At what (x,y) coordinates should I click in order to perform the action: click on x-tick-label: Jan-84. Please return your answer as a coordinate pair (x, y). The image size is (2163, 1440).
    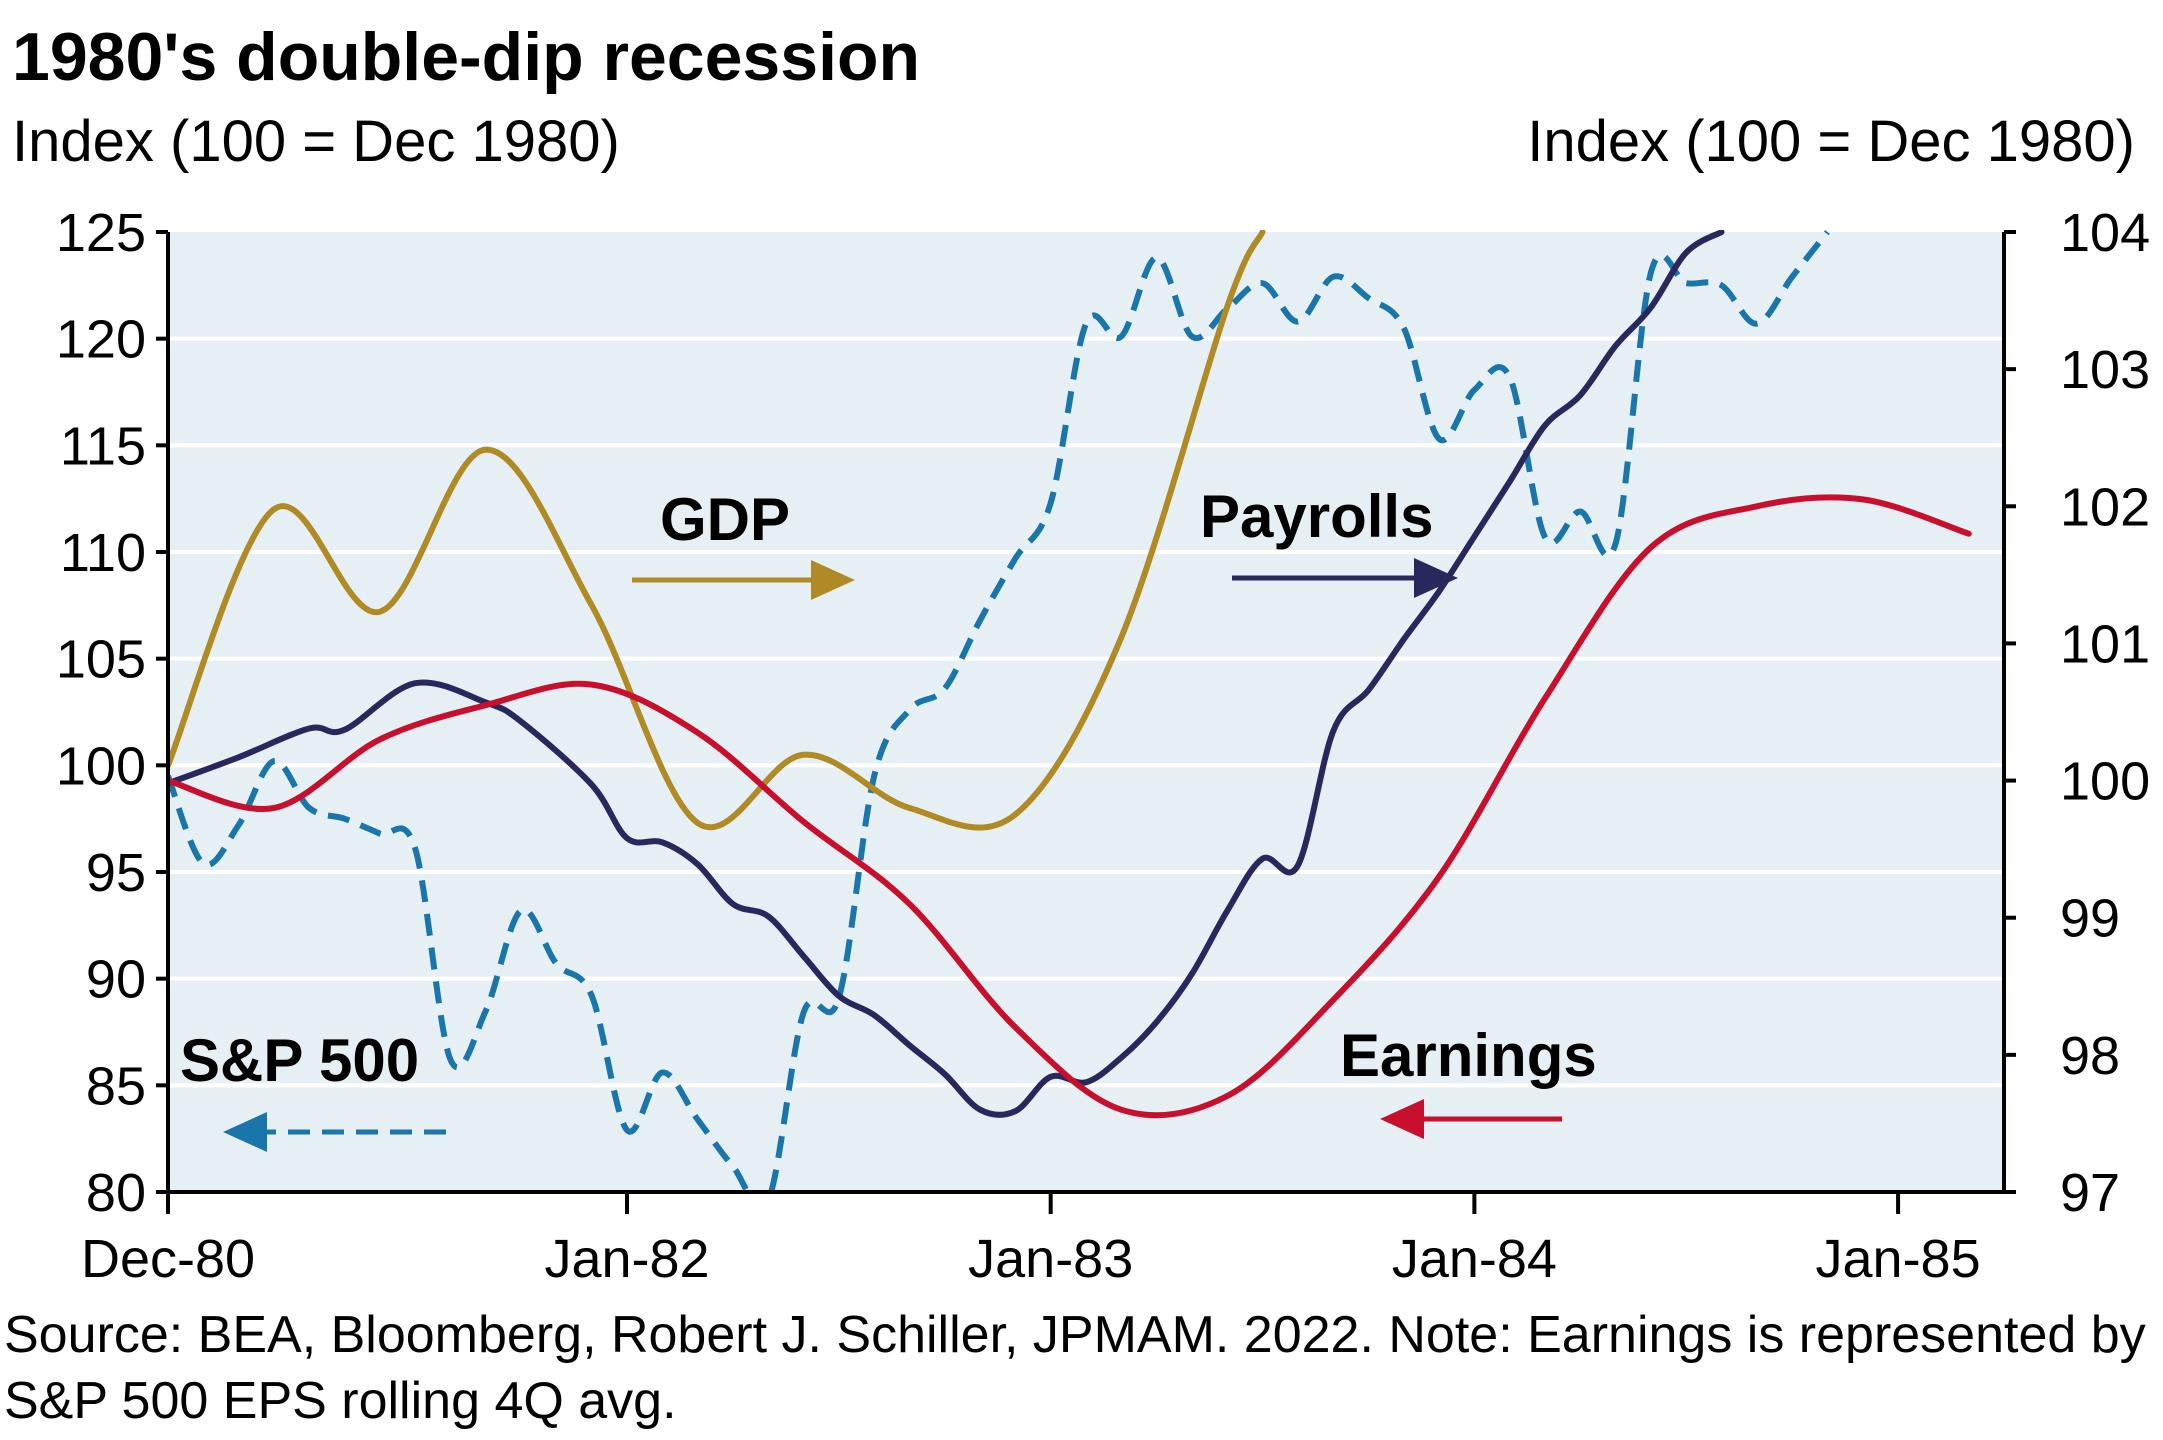
    Looking at the image, I should click on (1474, 1259).